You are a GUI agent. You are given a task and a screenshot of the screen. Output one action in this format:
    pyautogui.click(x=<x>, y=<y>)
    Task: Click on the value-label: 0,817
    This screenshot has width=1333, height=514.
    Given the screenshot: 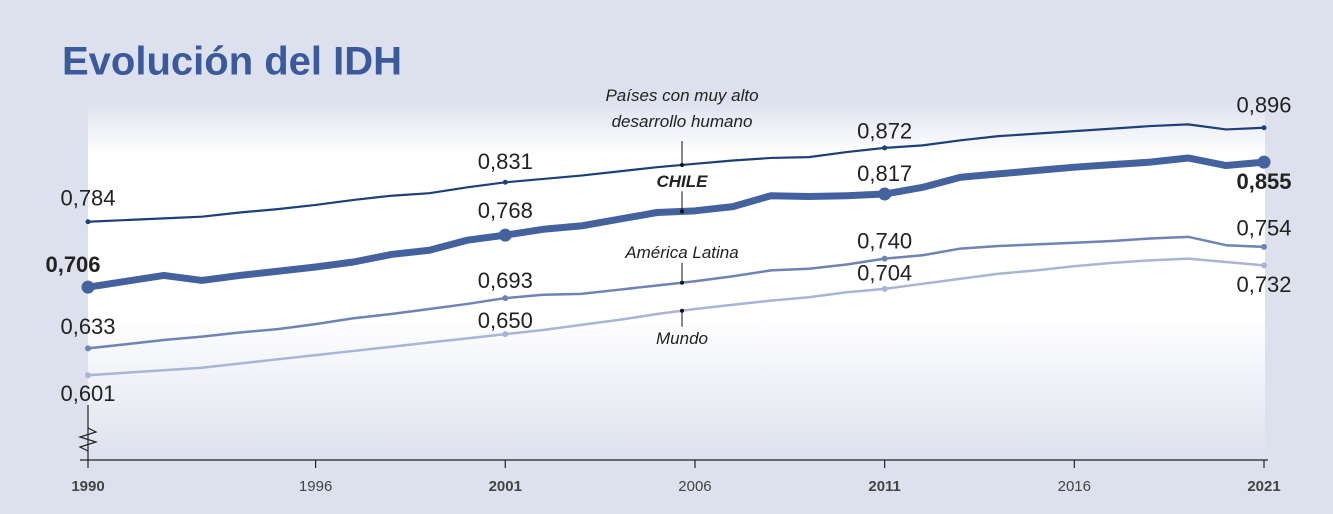 What is the action you would take?
    pyautogui.click(x=884, y=173)
    